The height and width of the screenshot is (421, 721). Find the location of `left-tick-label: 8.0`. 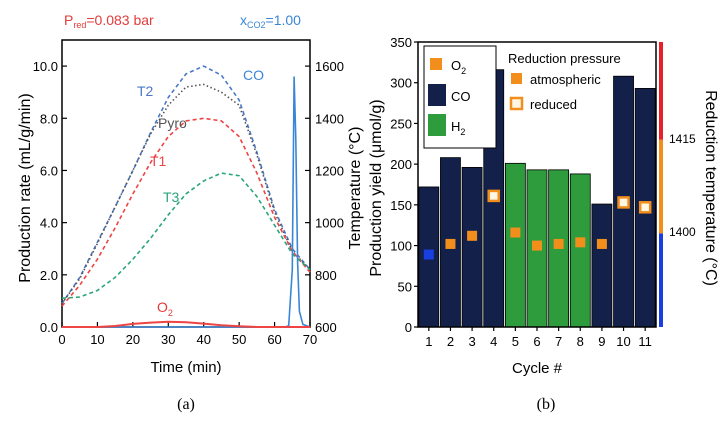

left-tick-label: 8.0 is located at coordinates (49, 118).